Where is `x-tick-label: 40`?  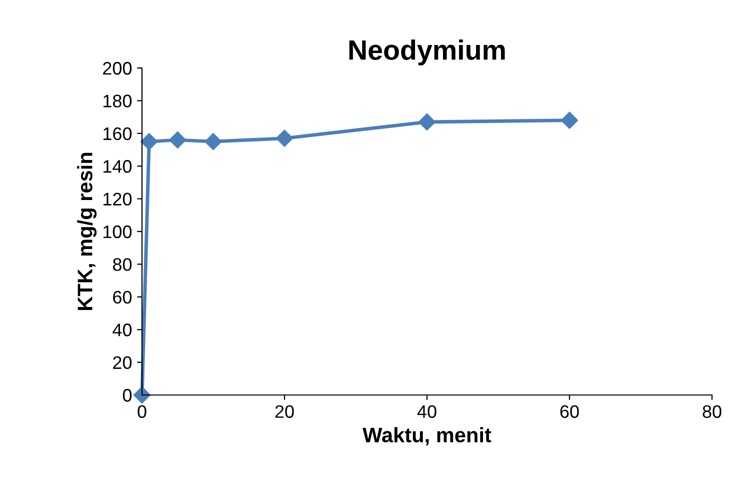
x-tick-label: 40 is located at coordinates (426, 411).